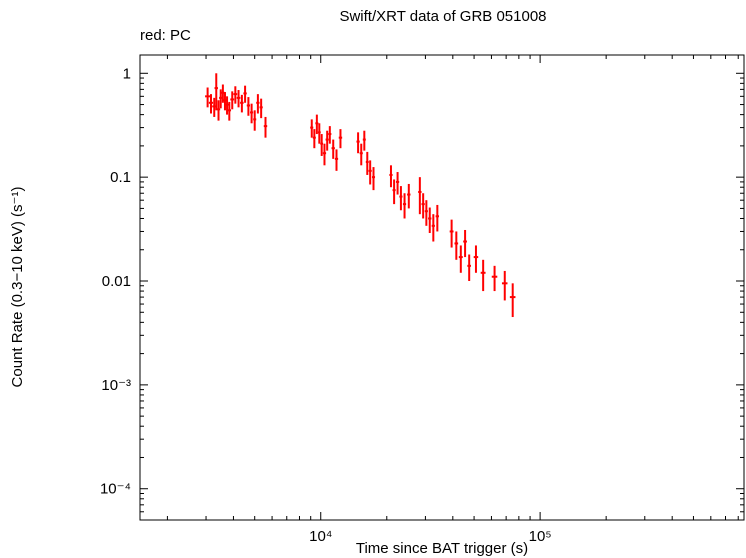 This screenshot has width=746, height=558. Describe the element at coordinates (17, 287) in the screenshot. I see `y-axis-label: Count Rate (0.3−10 keV) (s⁻¹)` at that location.